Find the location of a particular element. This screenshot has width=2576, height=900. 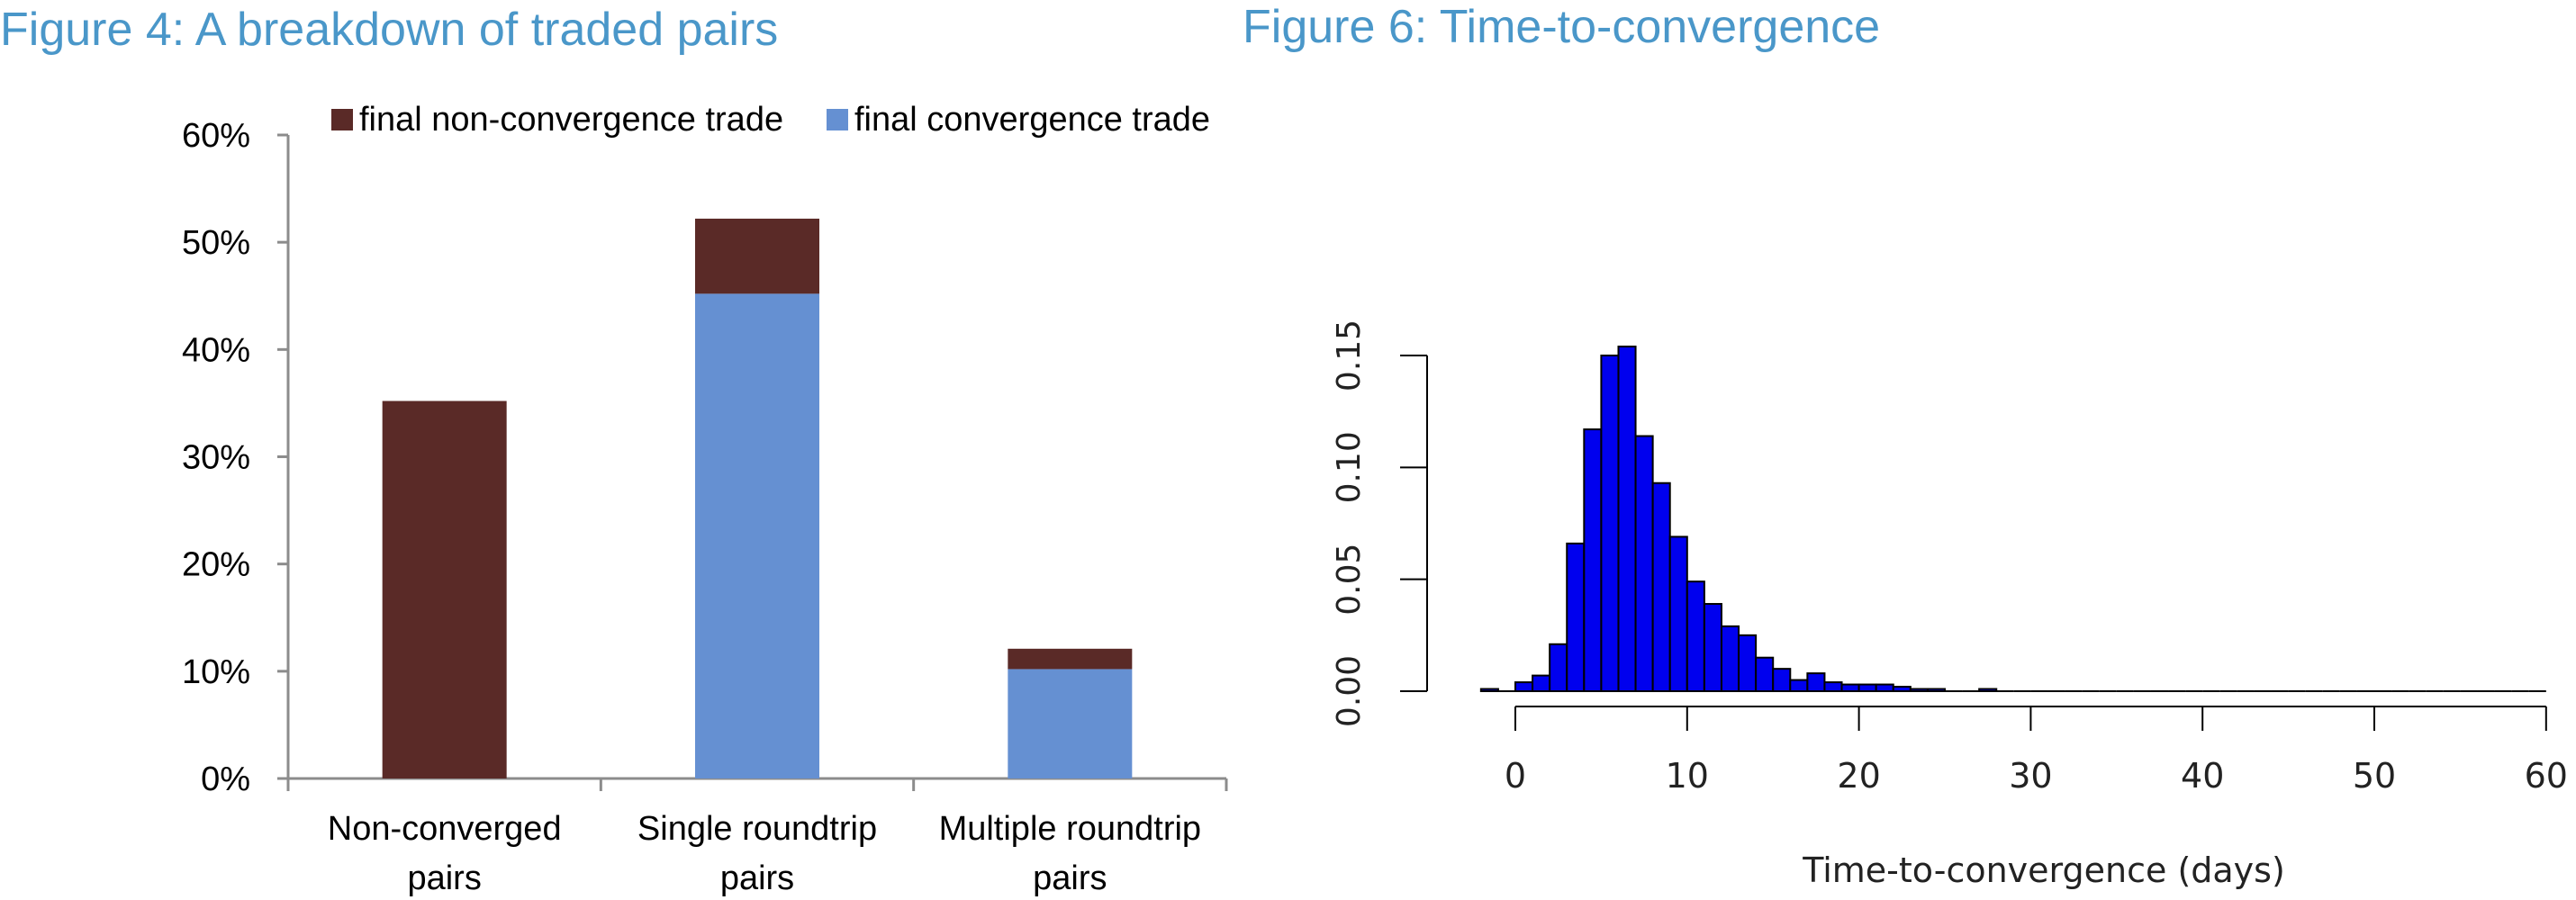

y-tick-label: 50% is located at coordinates (216, 243).